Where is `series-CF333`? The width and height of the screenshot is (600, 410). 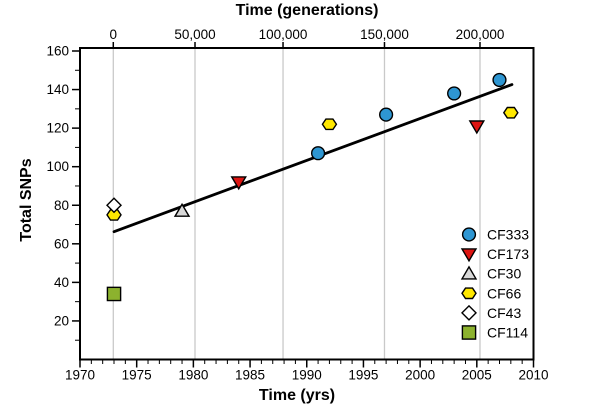 series-CF333 is located at coordinates (408, 116).